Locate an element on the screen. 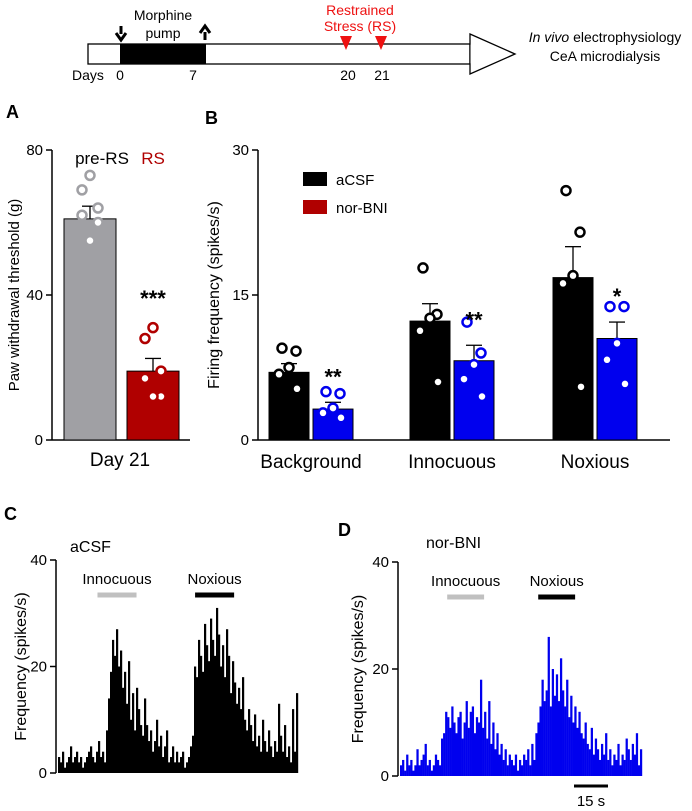 This screenshot has height=811, width=692. panel-d-title: nor-BNI is located at coordinates (453, 543).